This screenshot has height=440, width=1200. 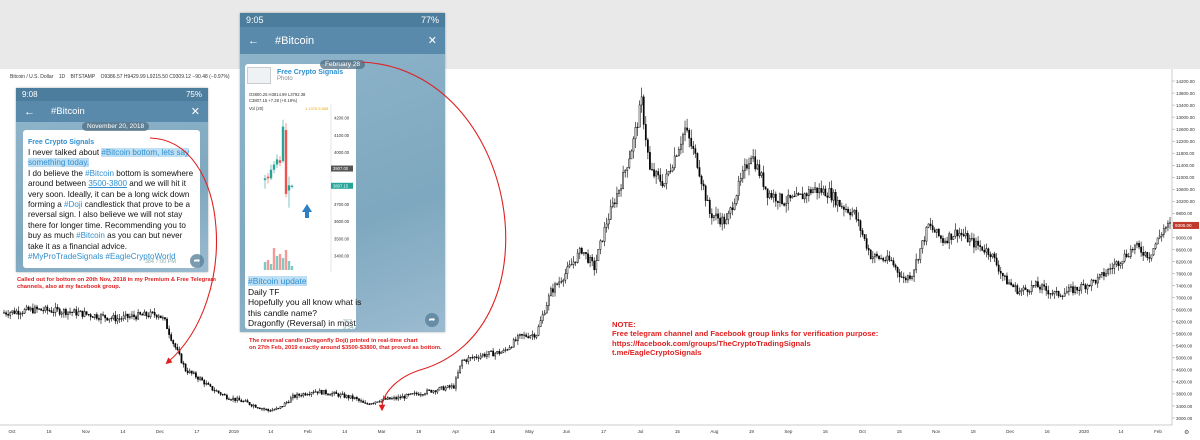 I want to click on last-price-tag, so click(x=1186, y=225).